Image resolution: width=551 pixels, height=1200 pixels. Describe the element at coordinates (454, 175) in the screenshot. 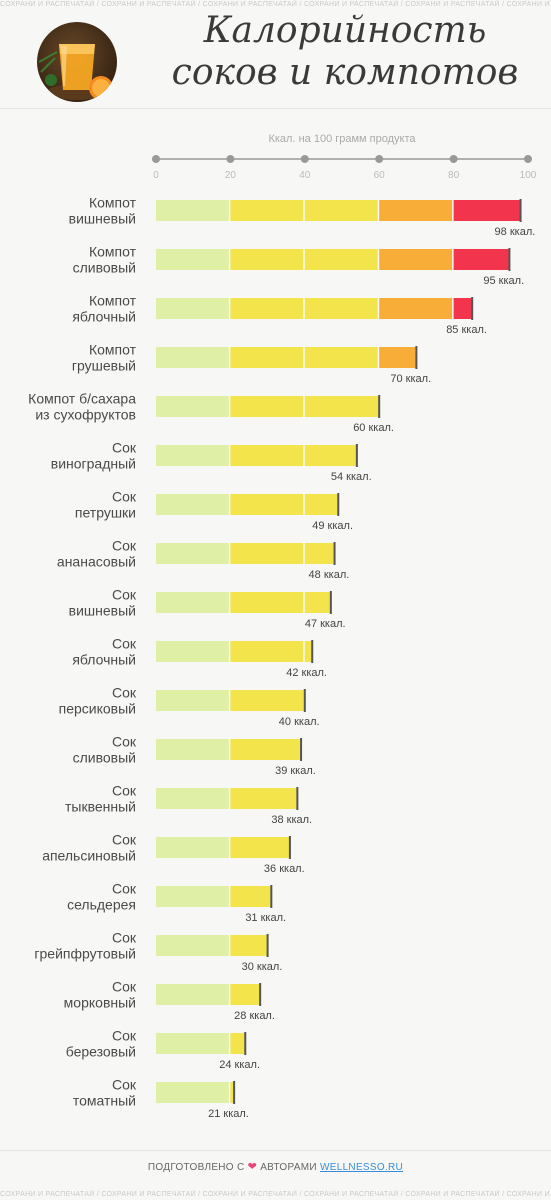

I see `x-tick-label-80: 80` at that location.